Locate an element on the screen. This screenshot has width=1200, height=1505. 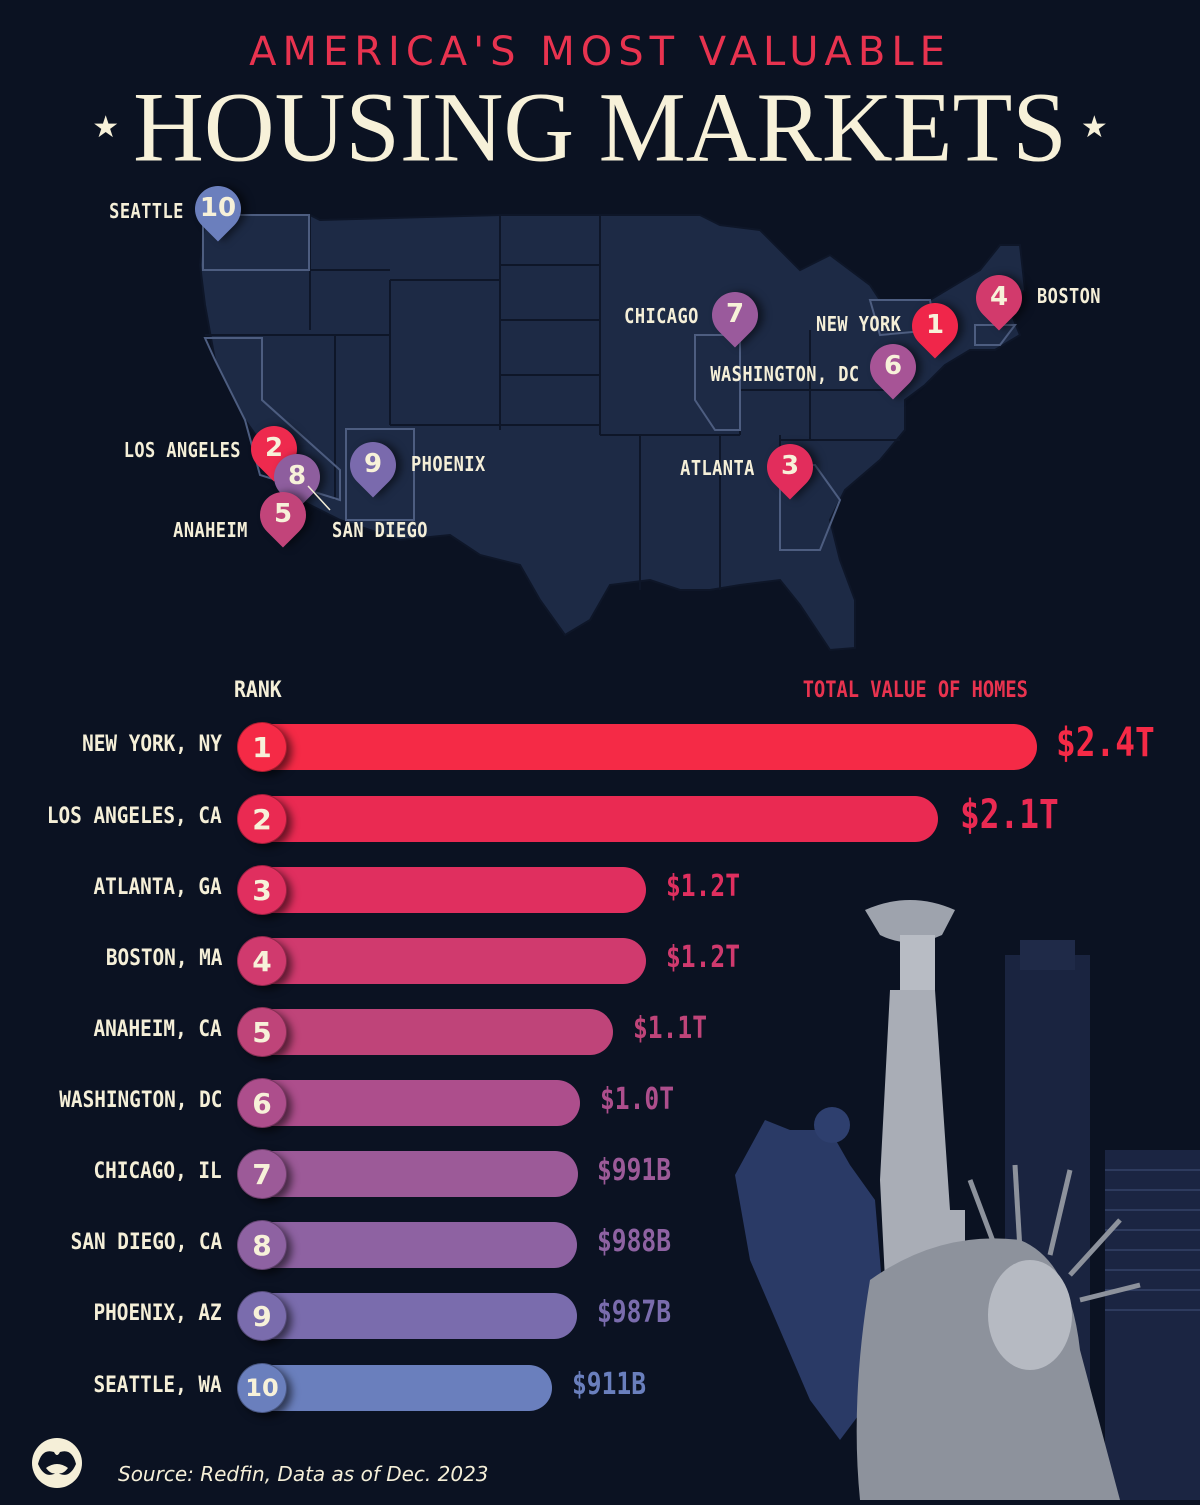
city-name: CHICAGO, IL is located at coordinates (157, 1171).